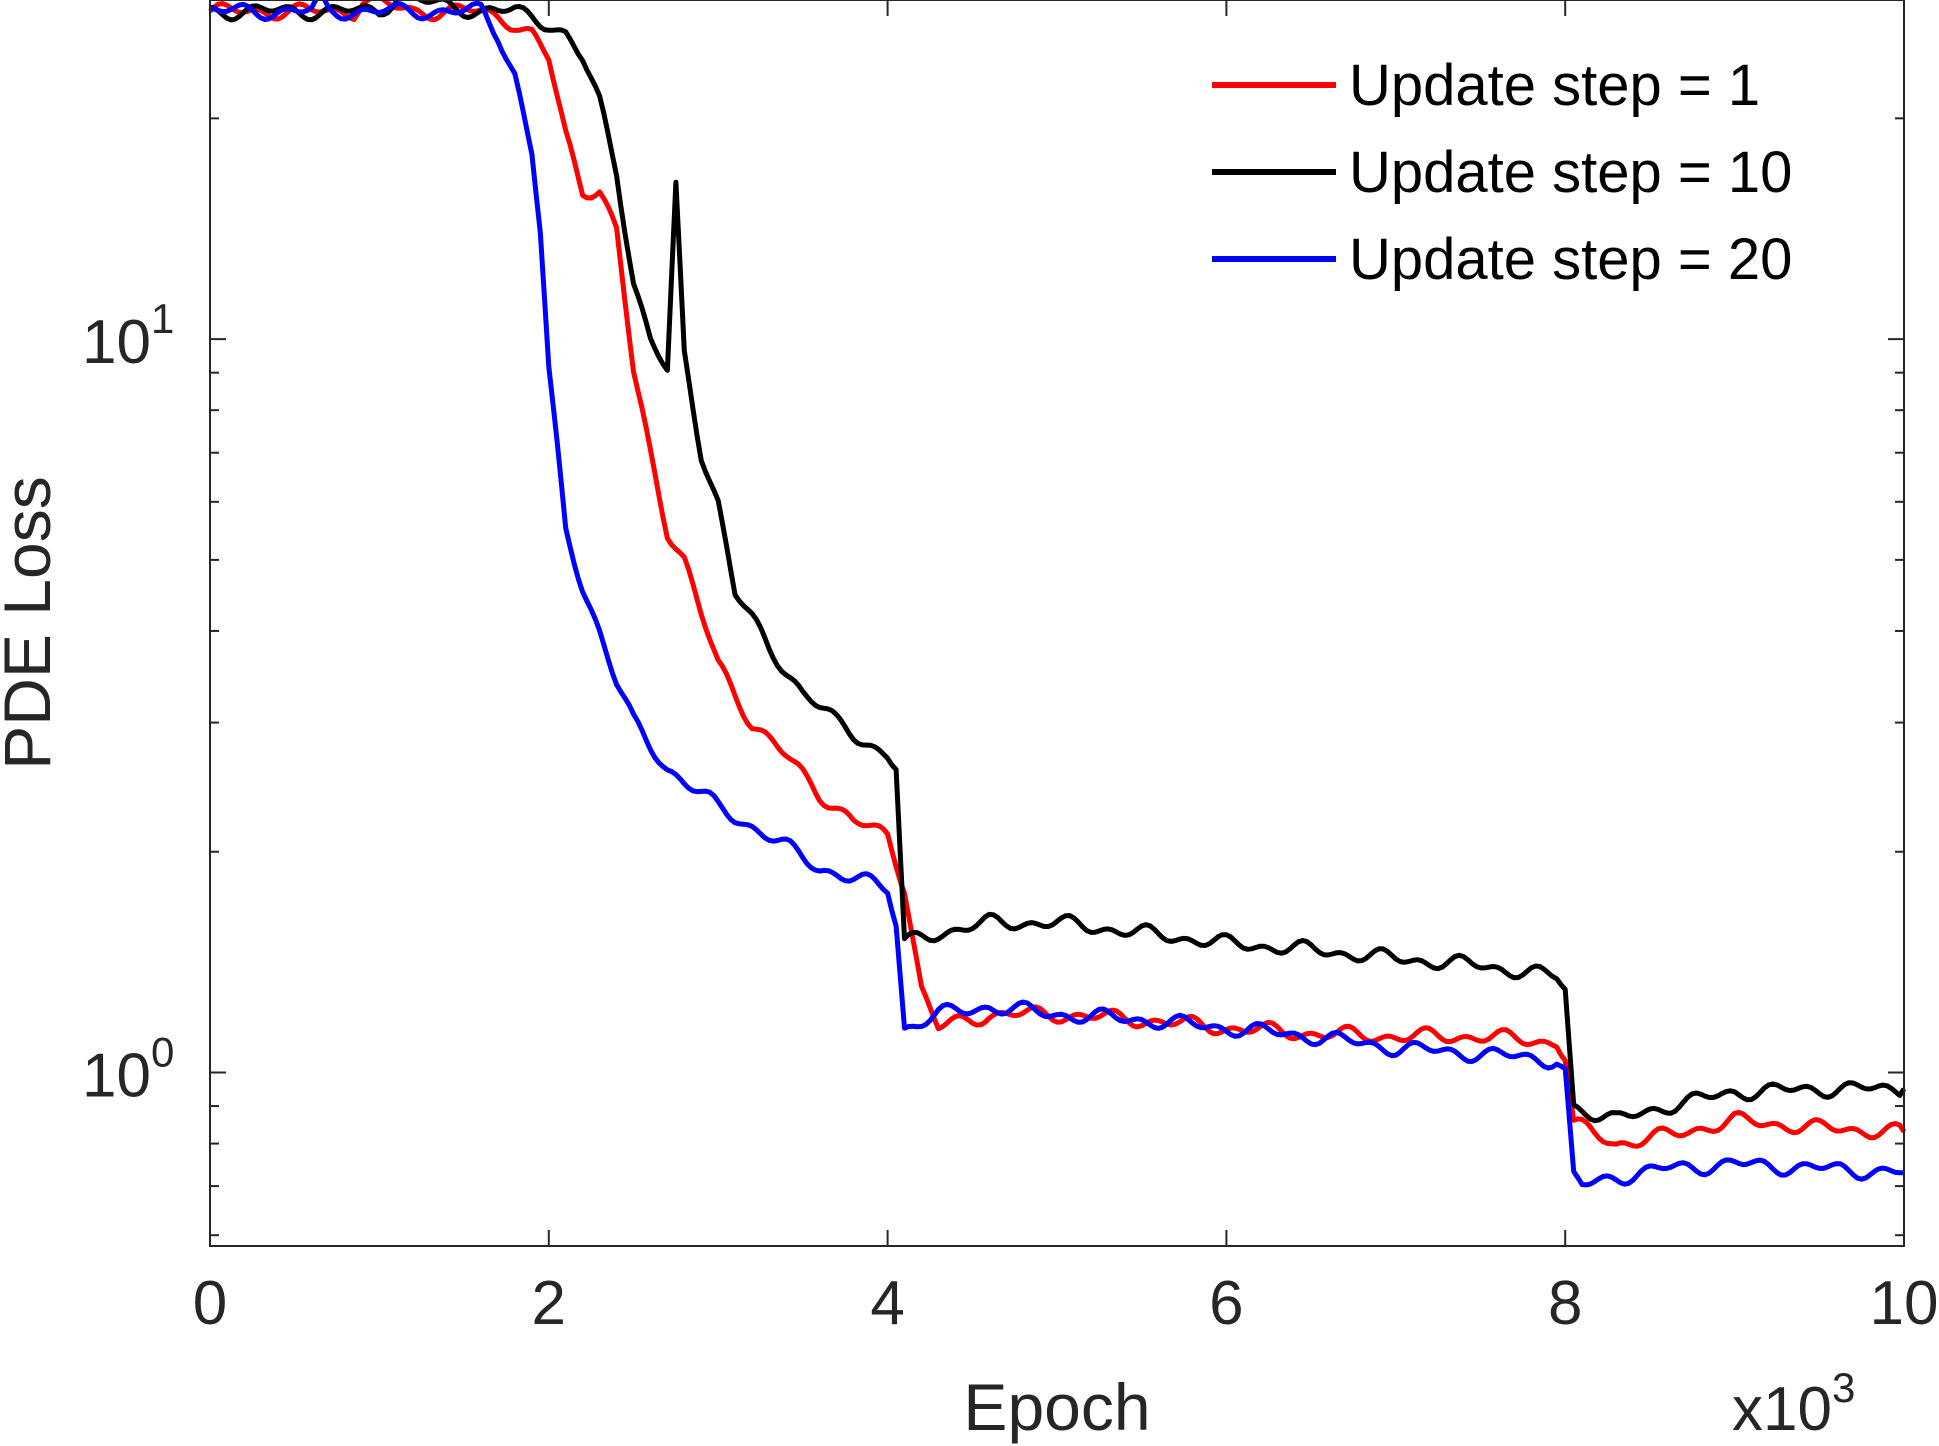 Image resolution: width=1939 pixels, height=1446 pixels. What do you see at coordinates (1554, 85) in the screenshot?
I see `legend-label-1: Update step = 1` at bounding box center [1554, 85].